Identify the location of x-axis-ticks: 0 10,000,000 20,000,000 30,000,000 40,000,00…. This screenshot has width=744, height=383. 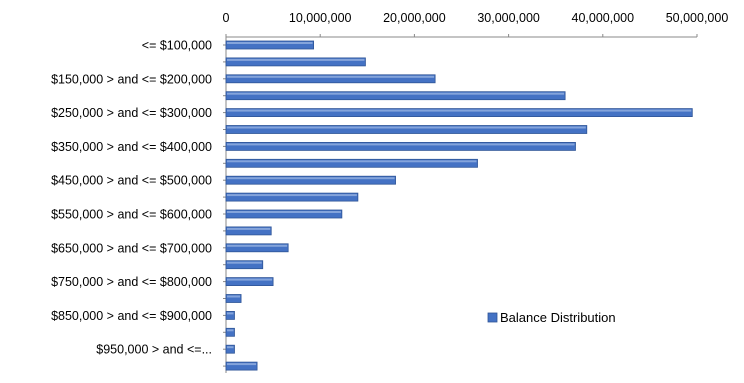
(476, 24).